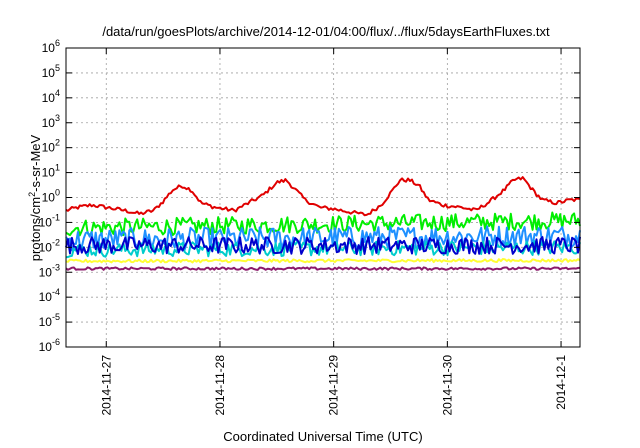  What do you see at coordinates (447, 385) in the screenshot?
I see `x-tick-label: 2014-11-30` at bounding box center [447, 385].